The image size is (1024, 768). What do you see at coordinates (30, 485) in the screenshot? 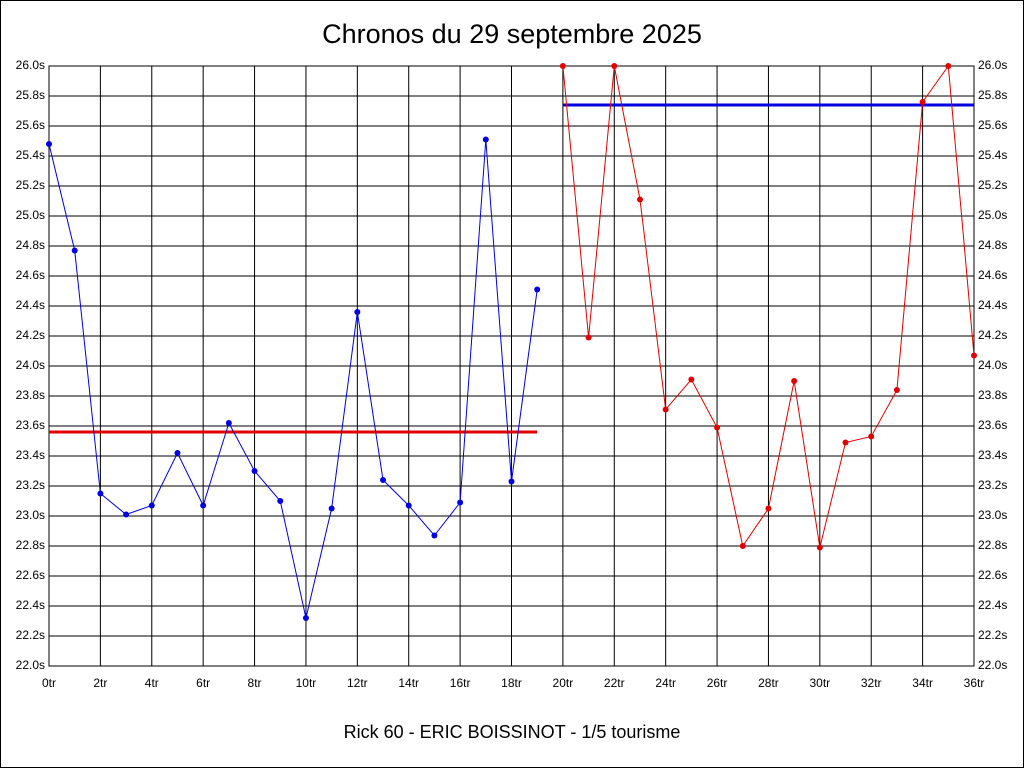
I see `y-tick-label: 23.2s` at bounding box center [30, 485].